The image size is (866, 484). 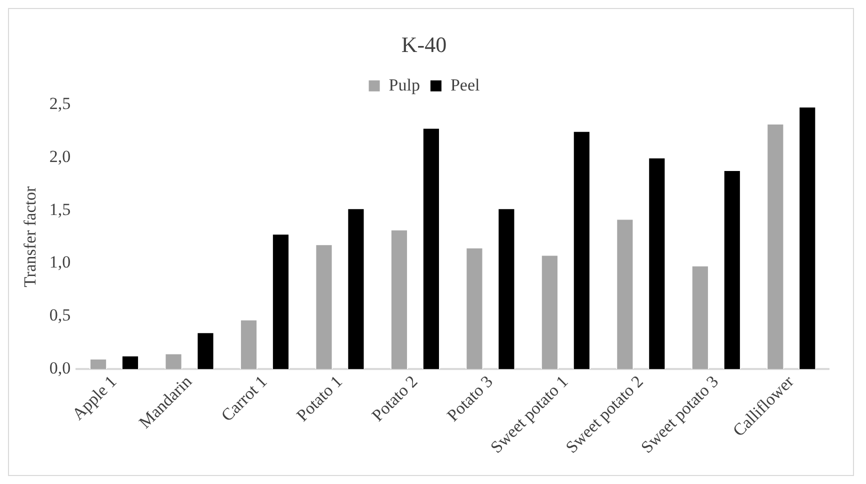 What do you see at coordinates (60, 315) in the screenshot?
I see `y-tick-label: 0,5` at bounding box center [60, 315].